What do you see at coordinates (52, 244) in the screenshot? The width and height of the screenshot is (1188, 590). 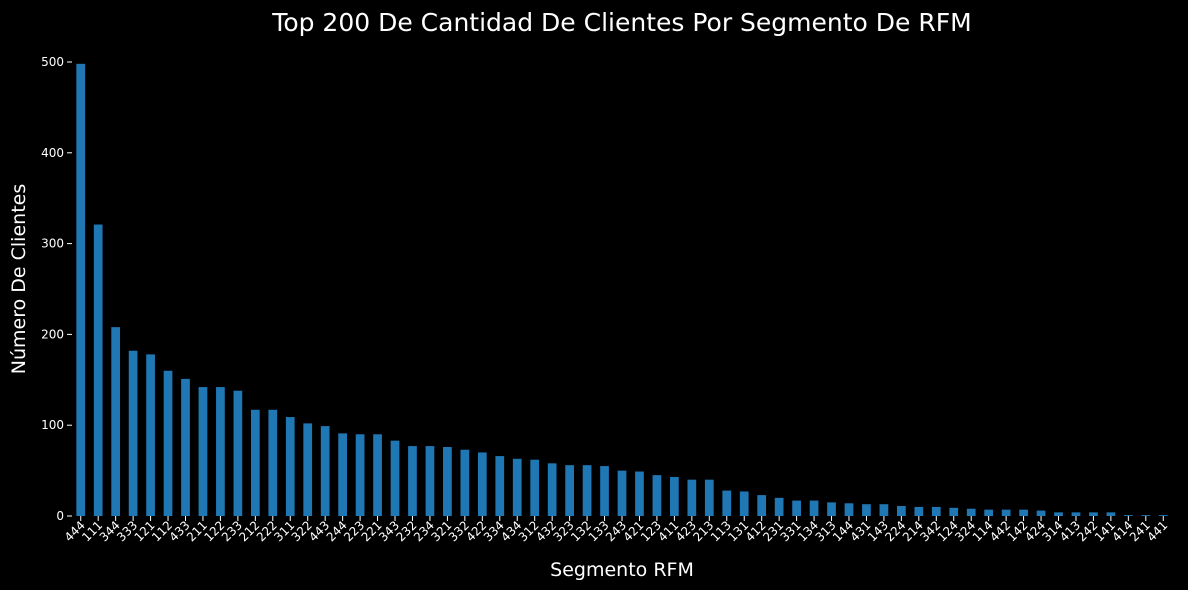 I see `y-tick-label: 300` at bounding box center [52, 244].